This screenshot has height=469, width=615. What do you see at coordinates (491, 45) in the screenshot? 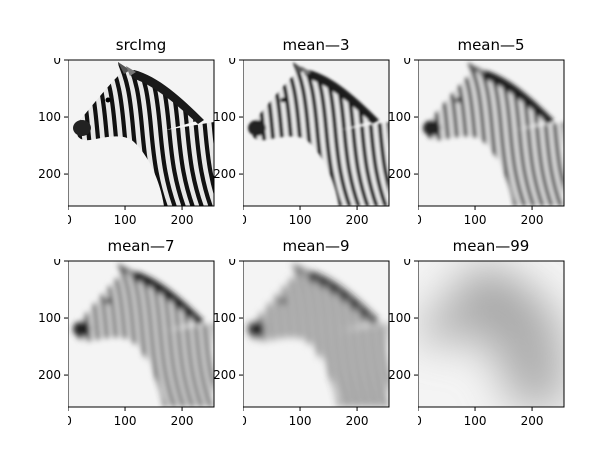
I see `panel-title: mean—5` at bounding box center [491, 45].